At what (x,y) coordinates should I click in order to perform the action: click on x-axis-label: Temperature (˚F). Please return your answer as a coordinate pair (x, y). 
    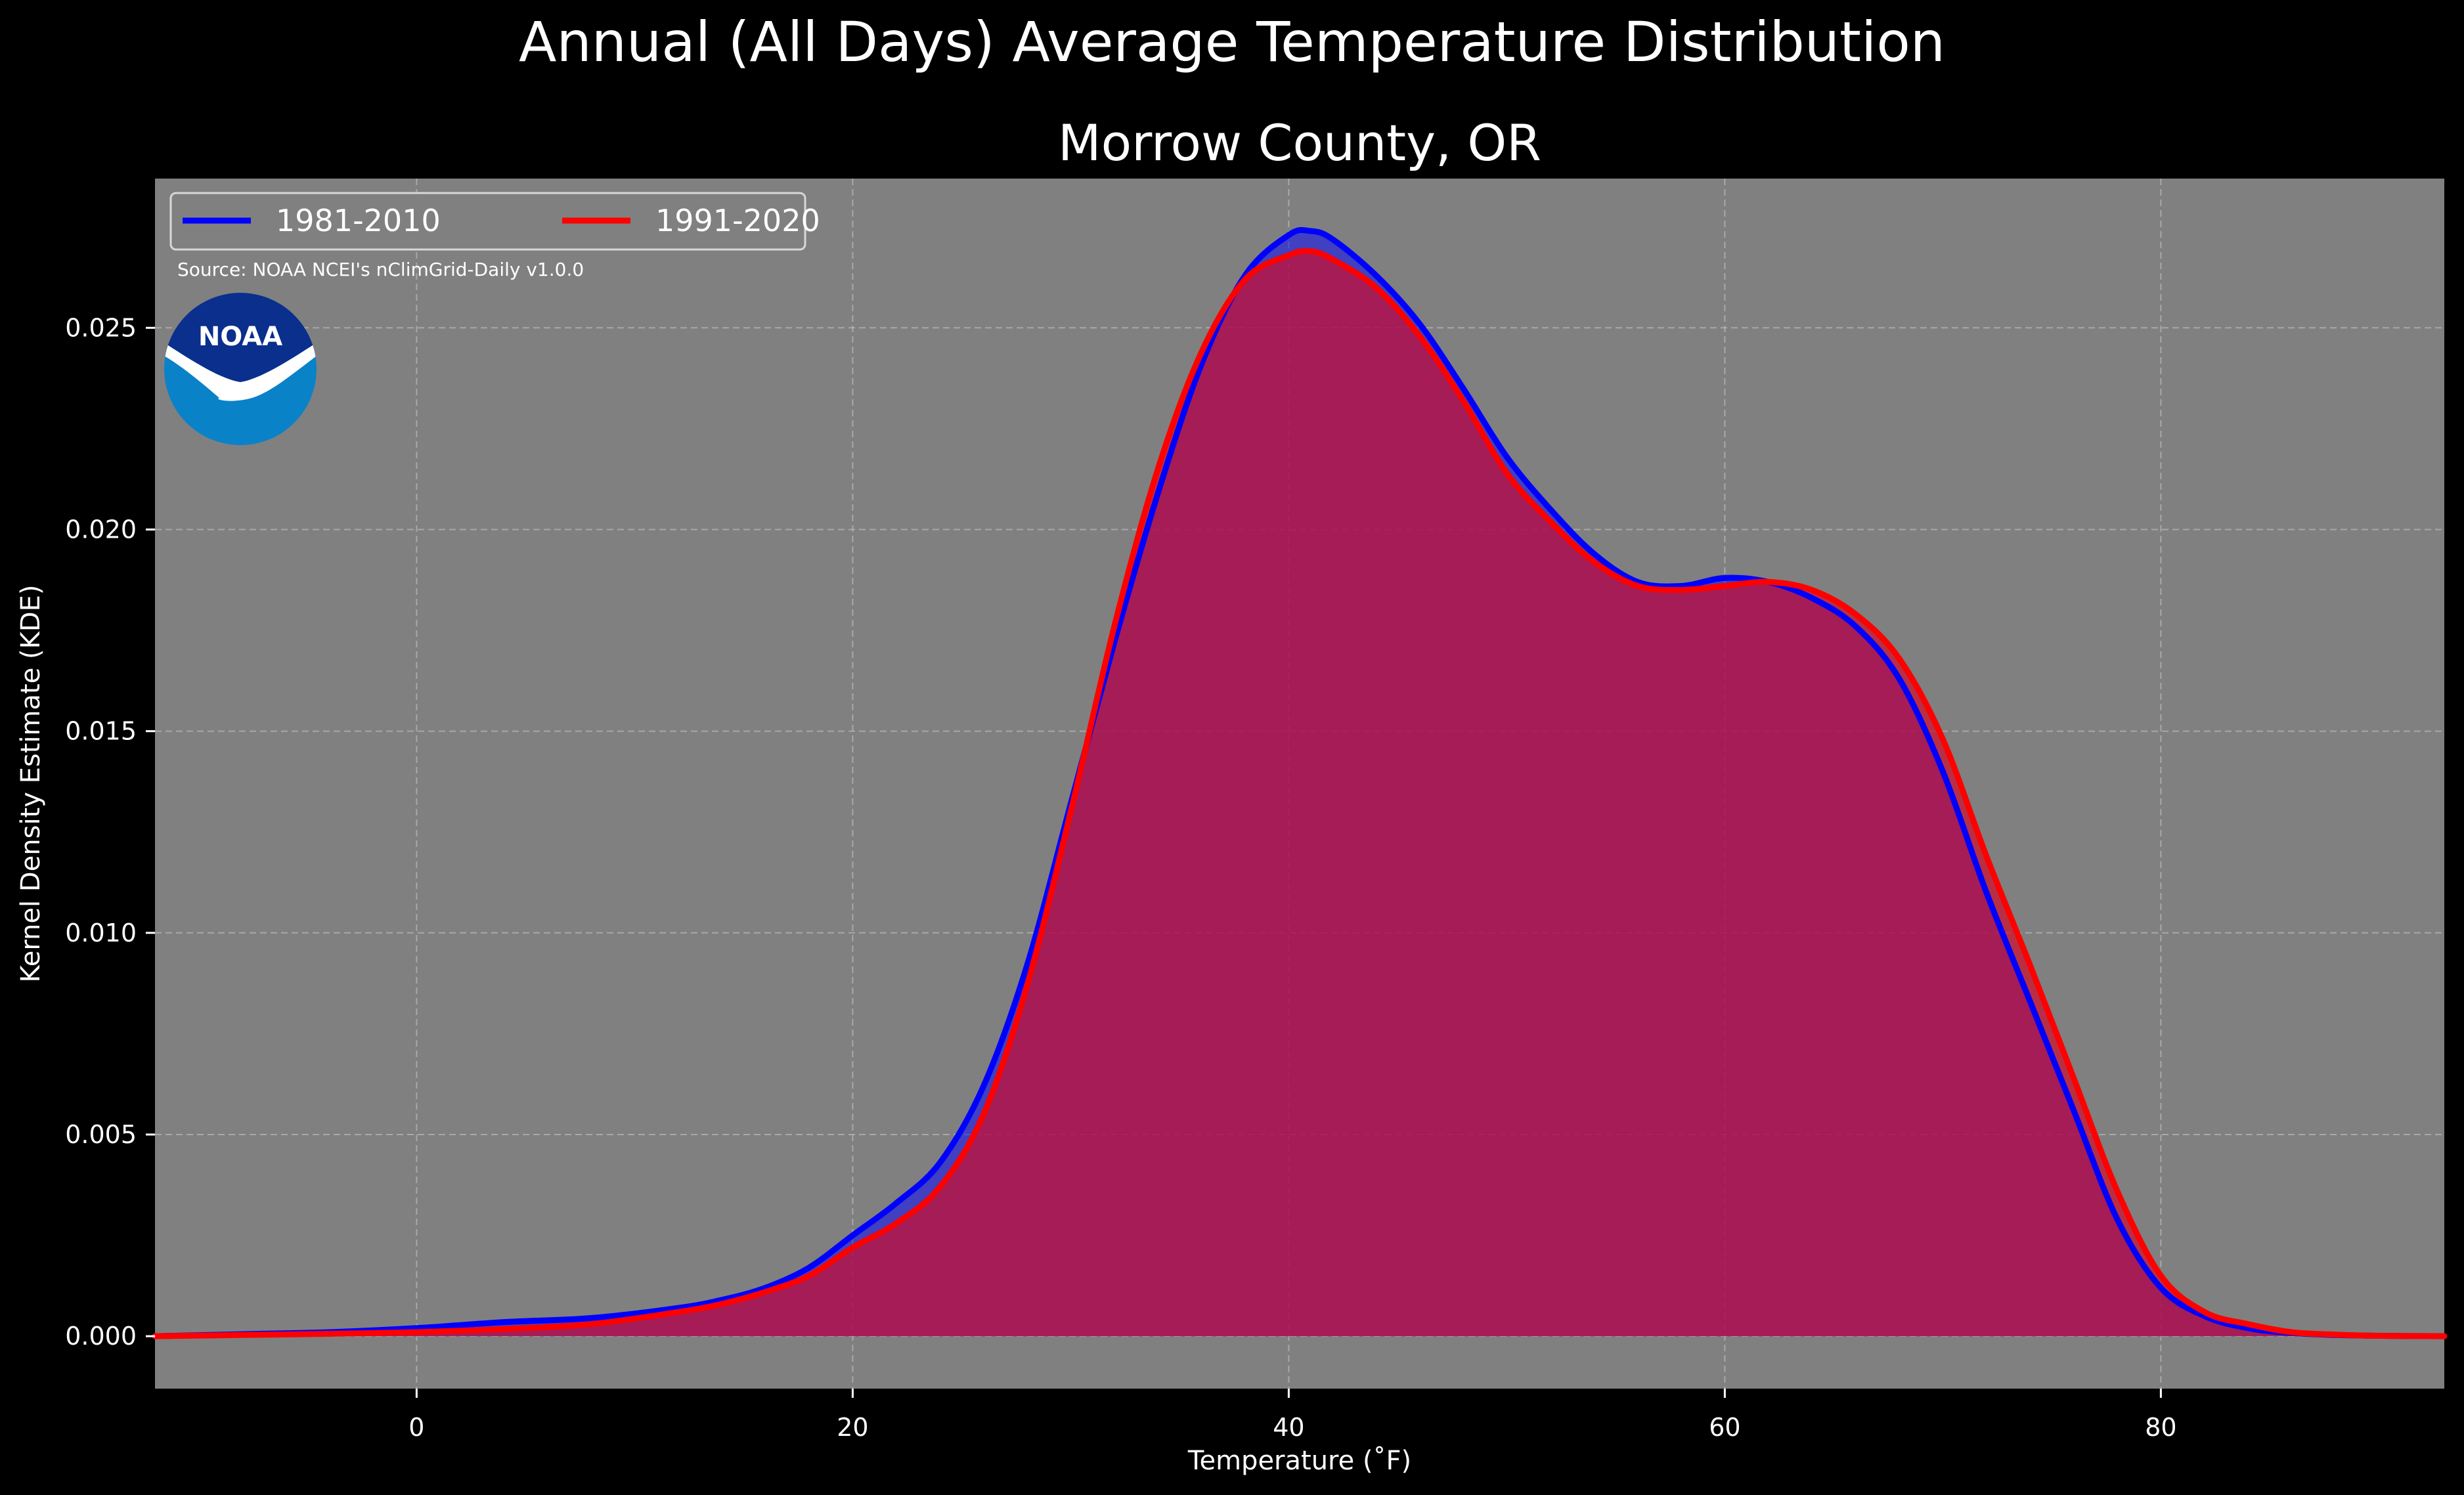
    Looking at the image, I should click on (1299, 1461).